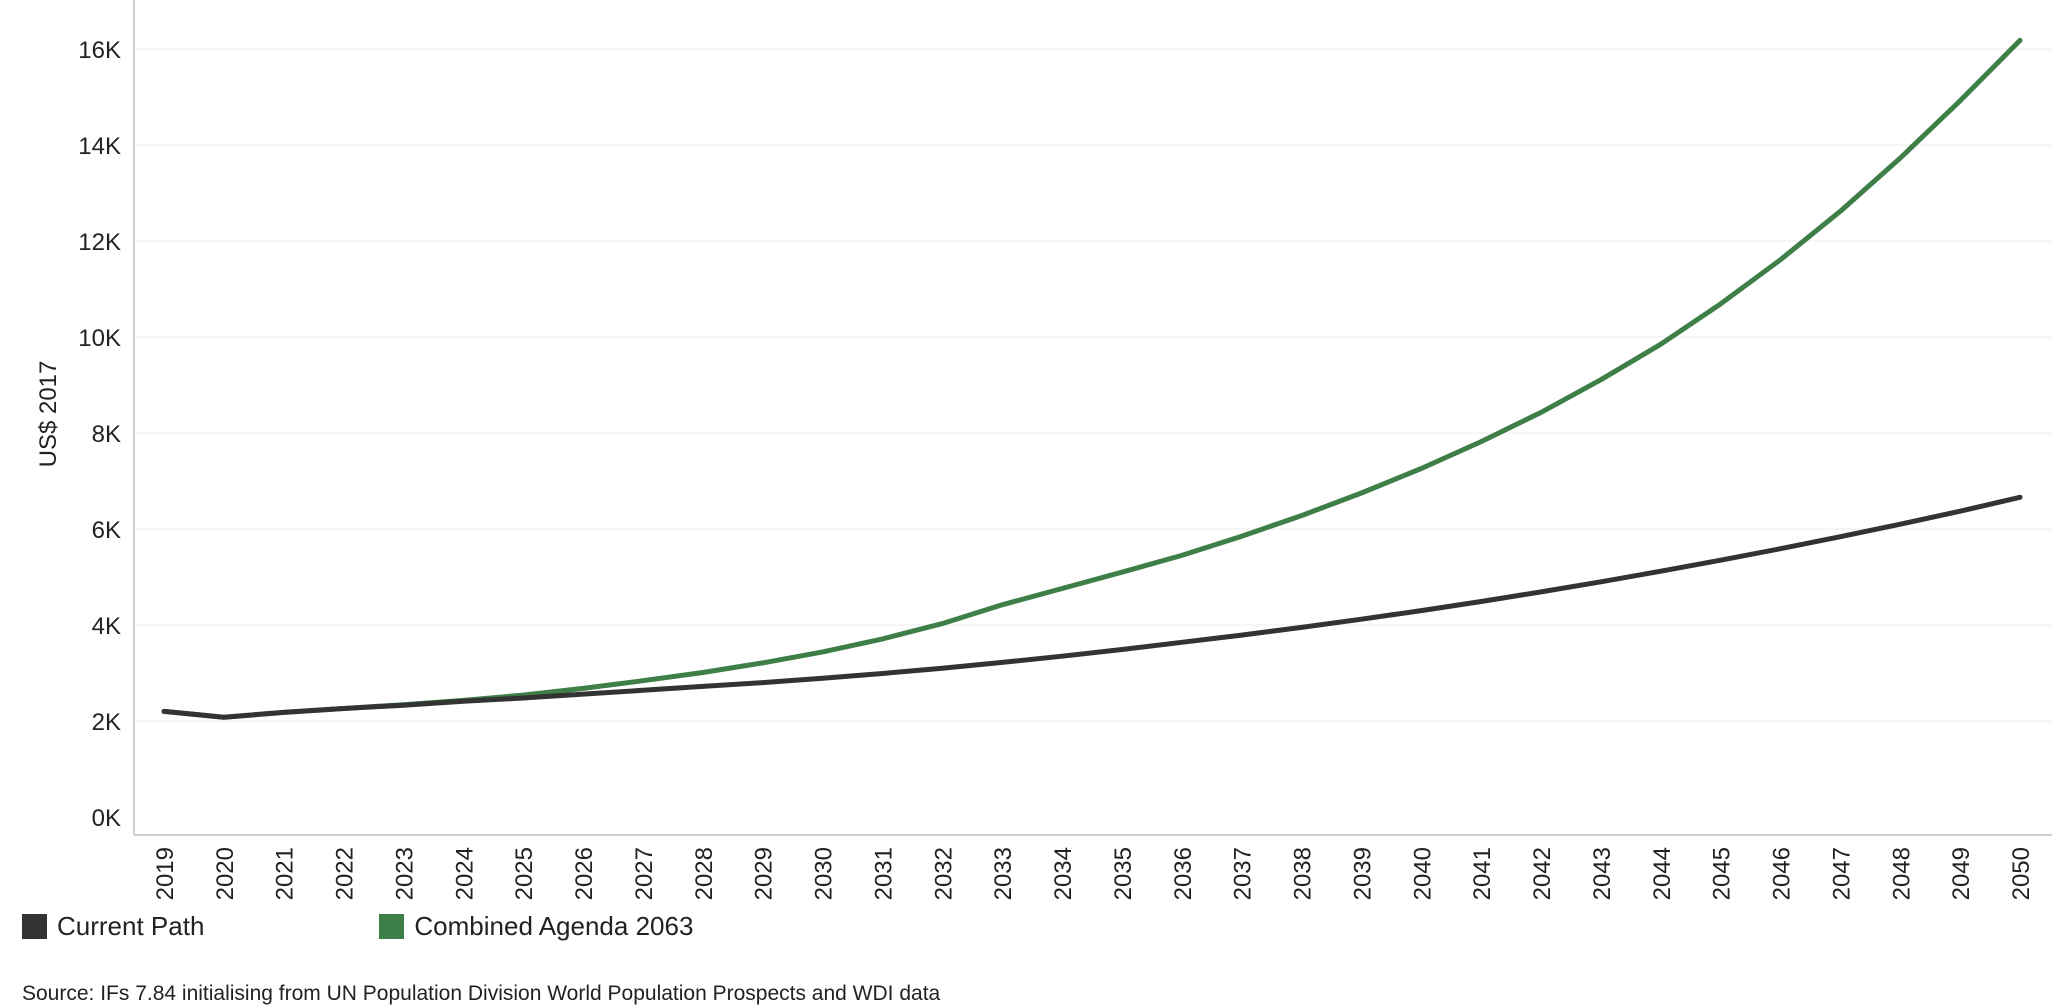  What do you see at coordinates (704, 873) in the screenshot?
I see `x-tick-label: 2028` at bounding box center [704, 873].